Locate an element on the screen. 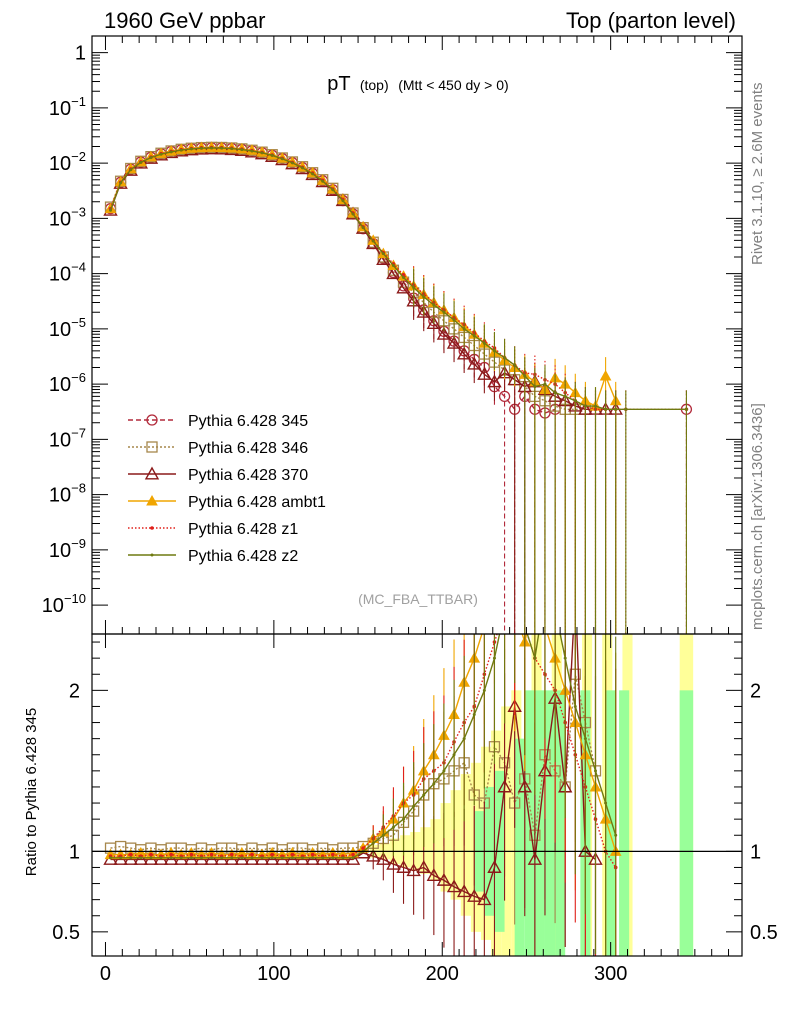  y-tick-label-main: 10⁻⁷ is located at coordinates (67, 438).